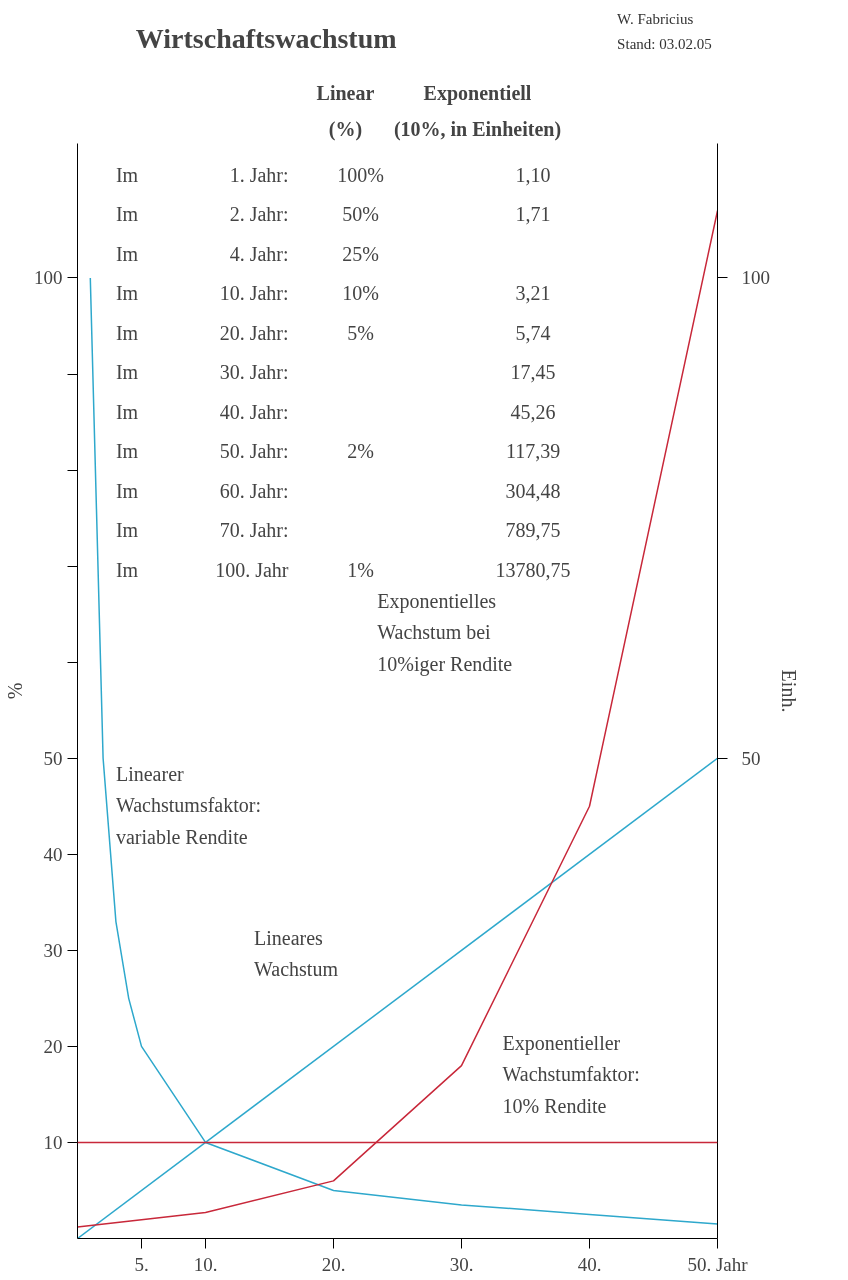  What do you see at coordinates (53, 1046) in the screenshot?
I see `y-tick-label: 20` at bounding box center [53, 1046].